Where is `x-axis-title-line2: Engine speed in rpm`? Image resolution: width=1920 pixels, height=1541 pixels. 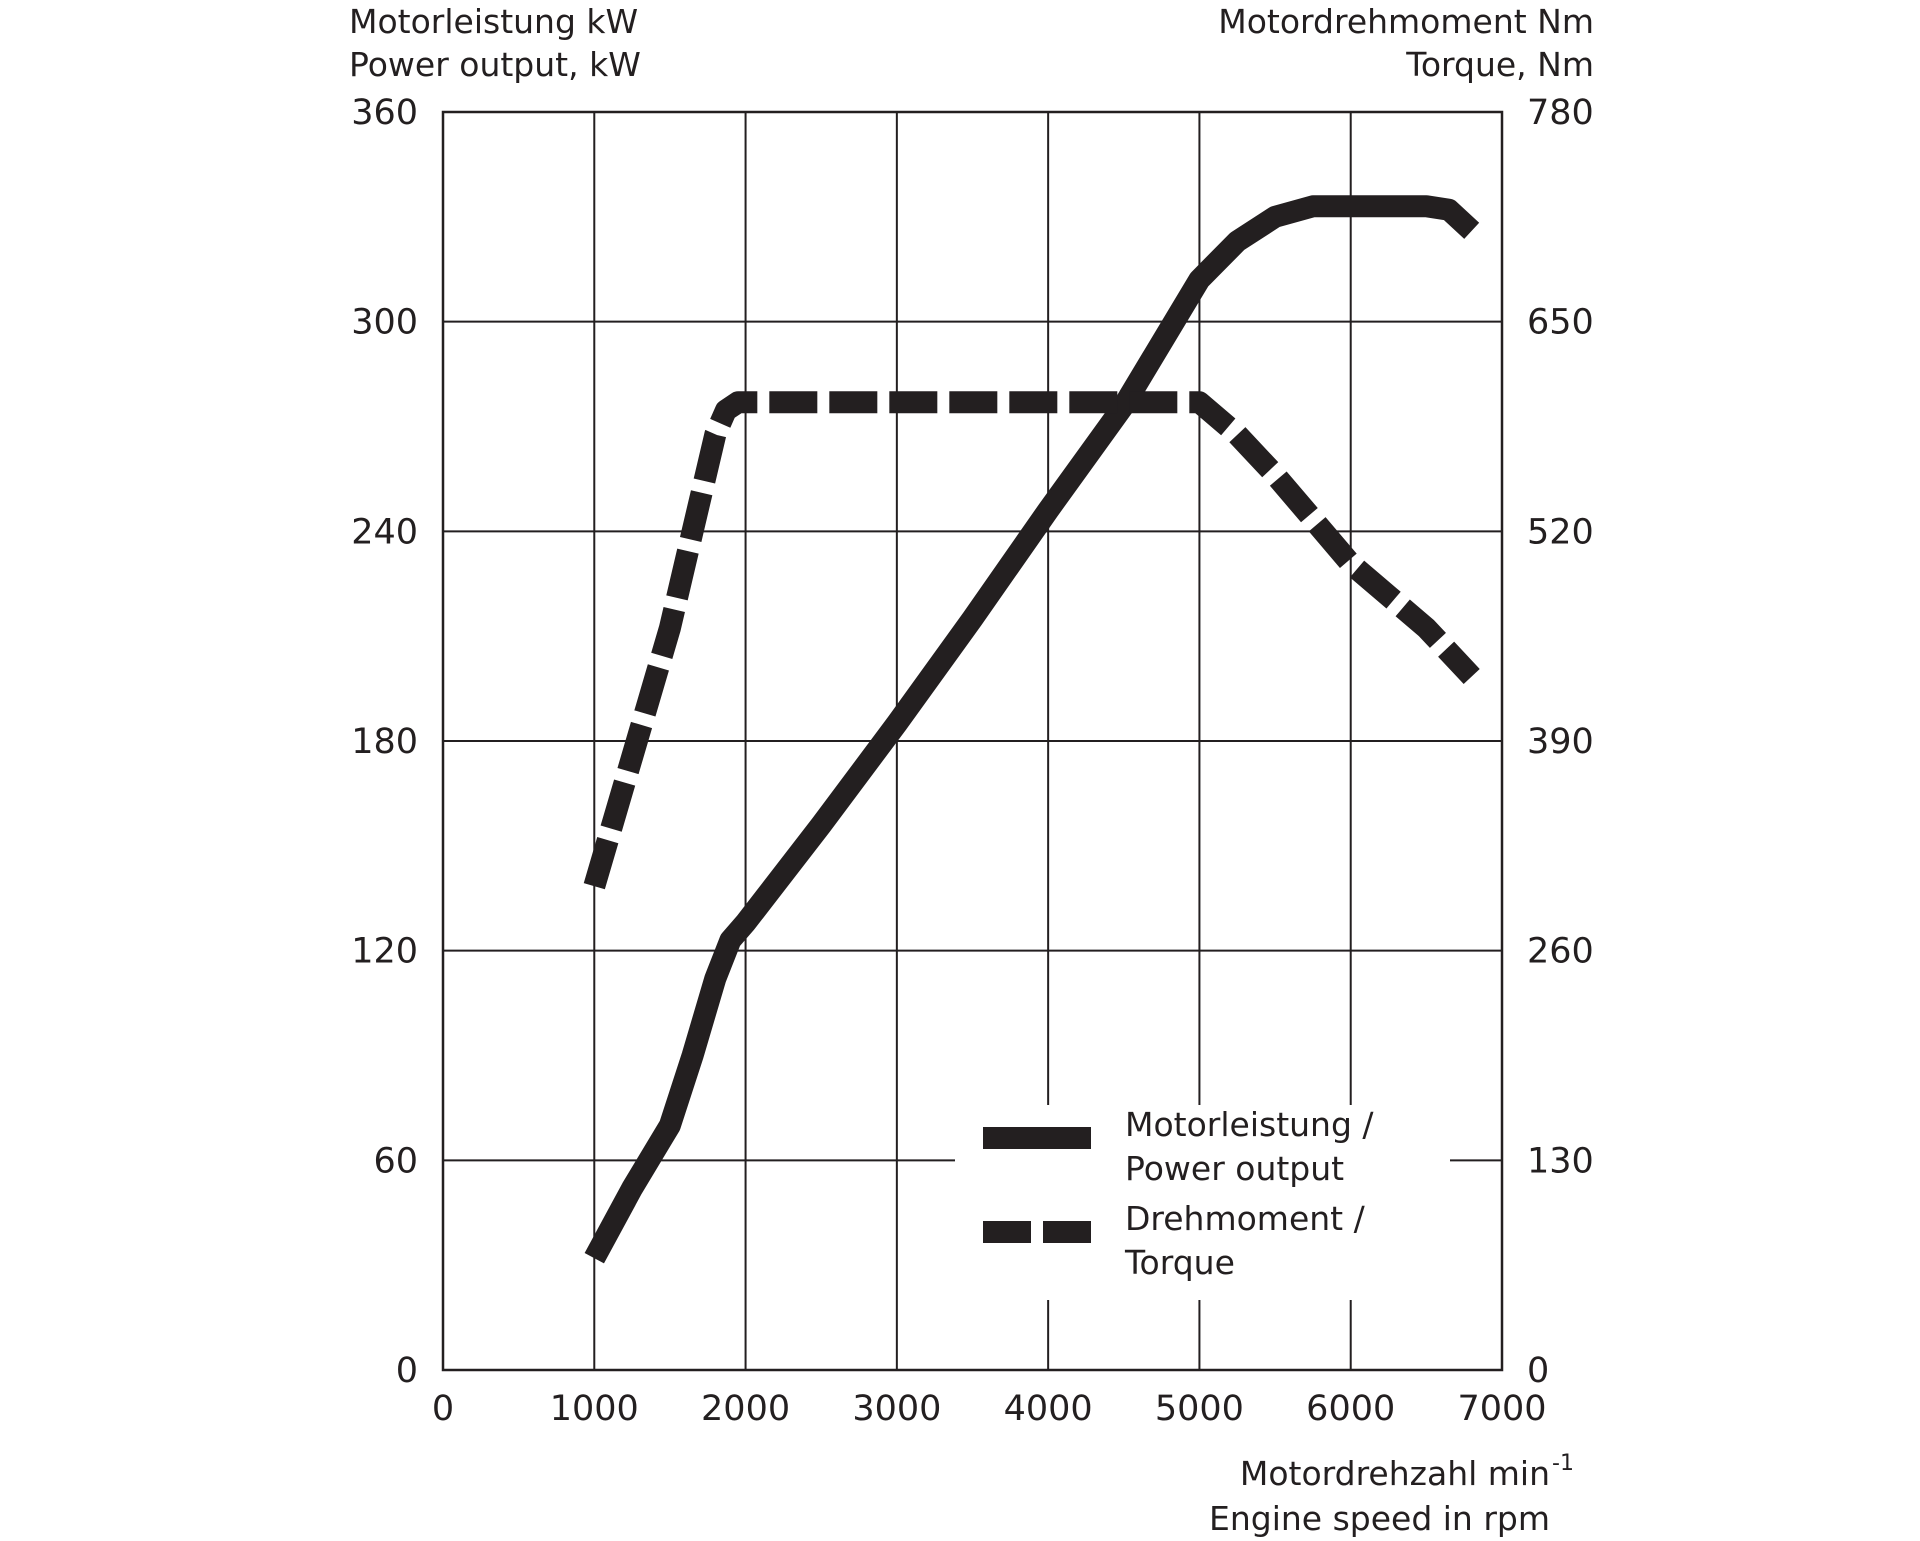
x-axis-title-line2: Engine speed in rpm is located at coordinates (1379, 1518).